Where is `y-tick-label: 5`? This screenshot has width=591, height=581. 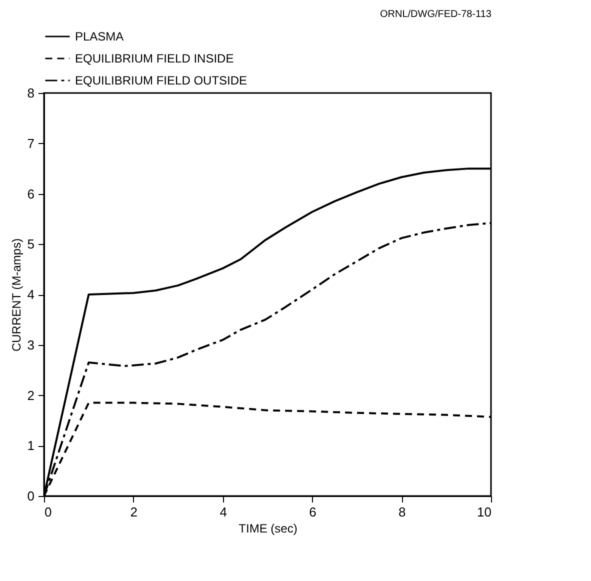 y-tick-label: 5 is located at coordinates (30, 244).